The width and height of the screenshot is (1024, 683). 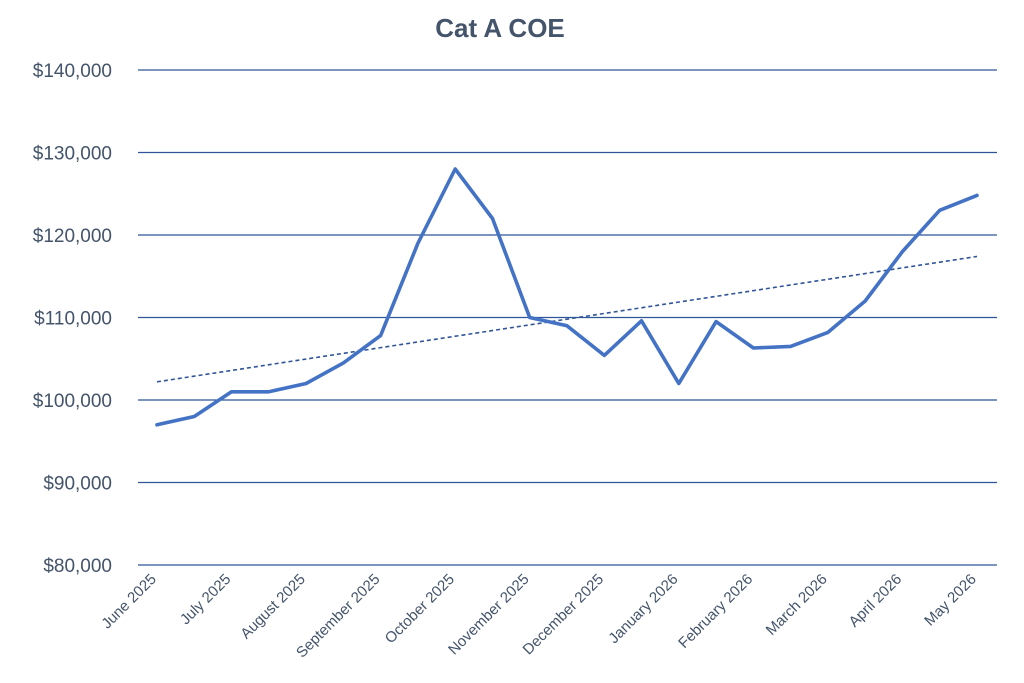 What do you see at coordinates (875, 601) in the screenshot?
I see `x-tick-label: April 2026` at bounding box center [875, 601].